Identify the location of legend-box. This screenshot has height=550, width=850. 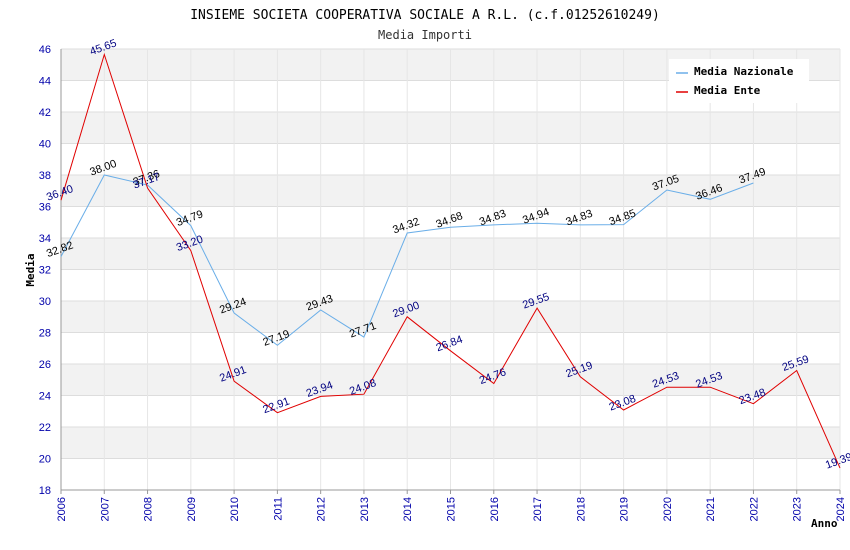
(739, 81).